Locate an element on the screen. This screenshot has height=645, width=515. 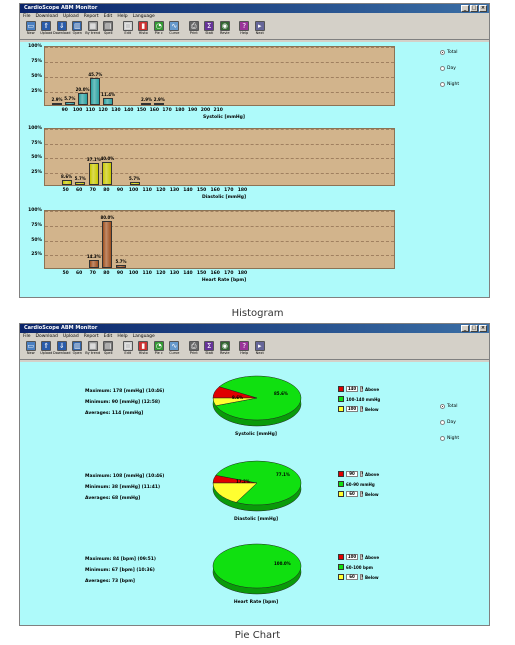
upload-icon: ⇑ is located at coordinates (46, 26).